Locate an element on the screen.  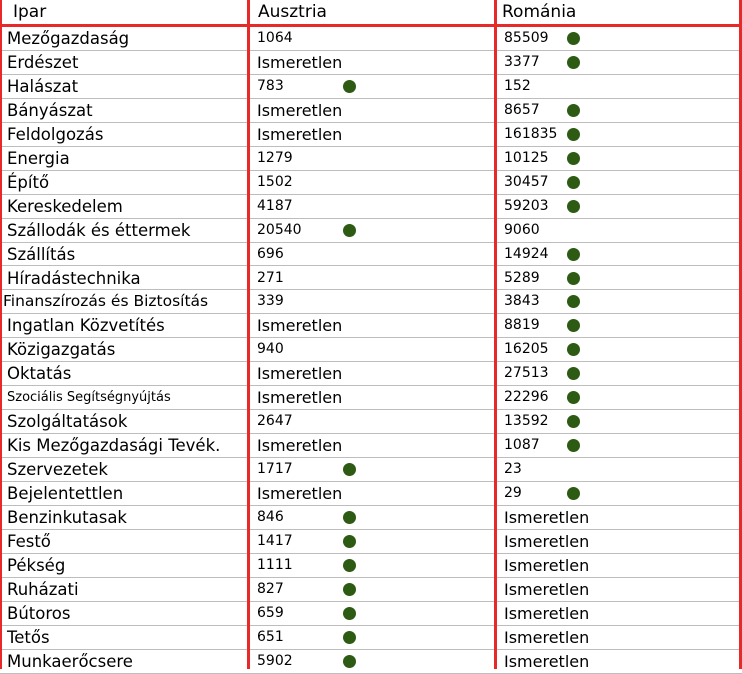
table-row: Híradástechnika 271 5289 is located at coordinates (371, 279).